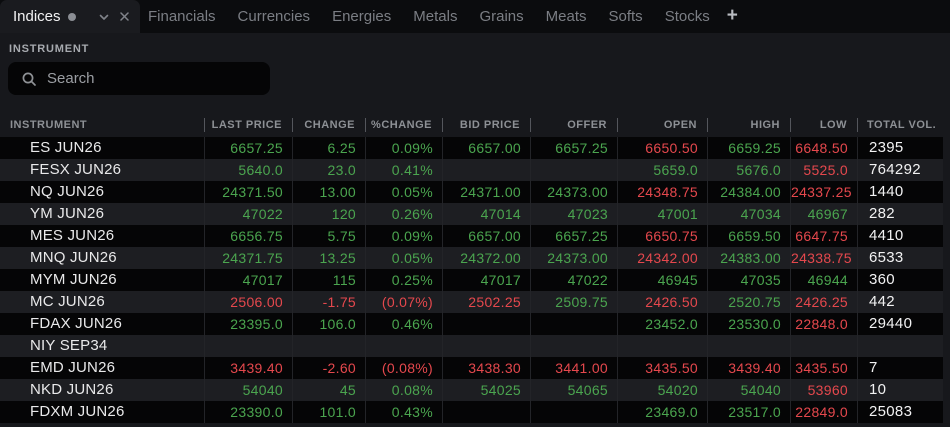 The image size is (950, 427). Describe the element at coordinates (72, 389) in the screenshot. I see `instrument-cell: NKD JUN26` at that location.